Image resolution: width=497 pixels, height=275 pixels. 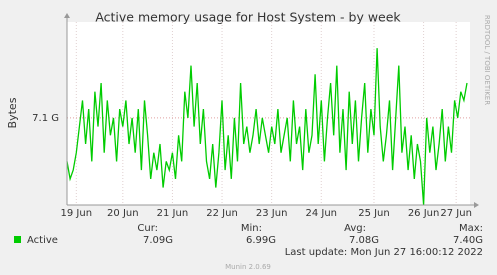 I want to click on x-tick-label: 22 Jun, so click(x=222, y=213).